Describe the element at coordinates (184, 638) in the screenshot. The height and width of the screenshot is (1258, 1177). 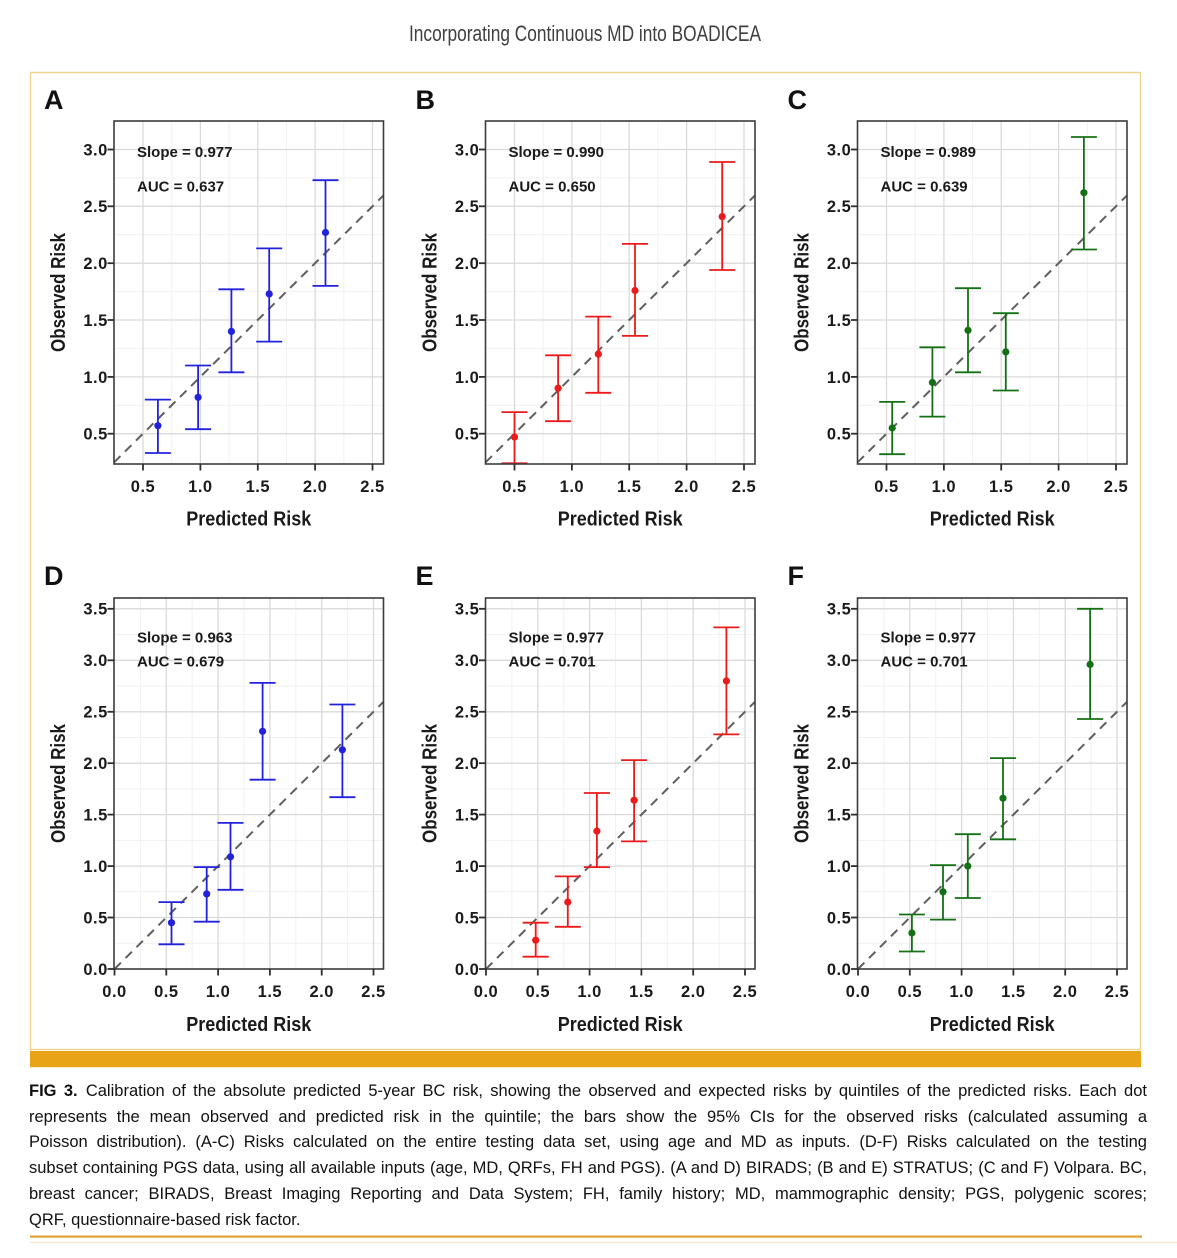
I see `svg-text: Slope = 0.963` at that location.